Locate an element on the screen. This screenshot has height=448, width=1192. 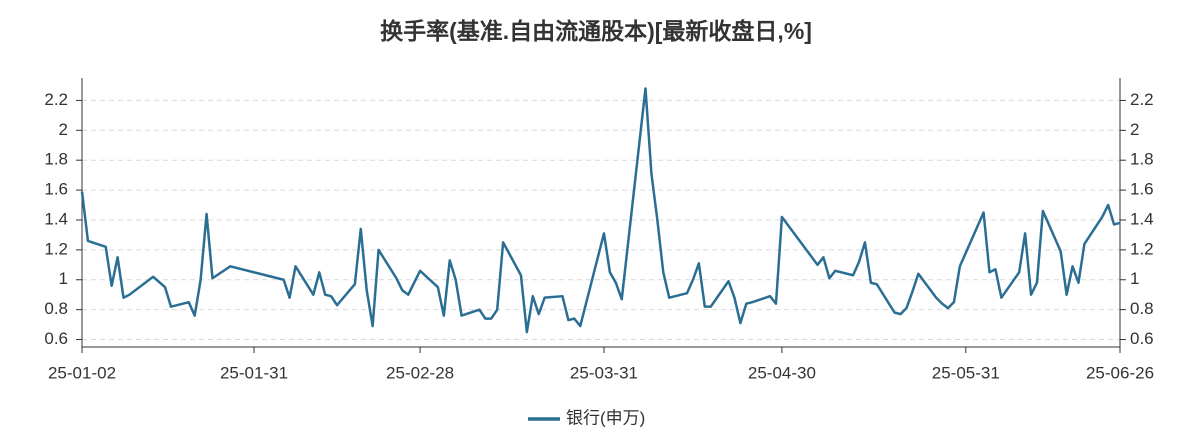
y-tick-label: 0.6 is located at coordinates (56, 338).